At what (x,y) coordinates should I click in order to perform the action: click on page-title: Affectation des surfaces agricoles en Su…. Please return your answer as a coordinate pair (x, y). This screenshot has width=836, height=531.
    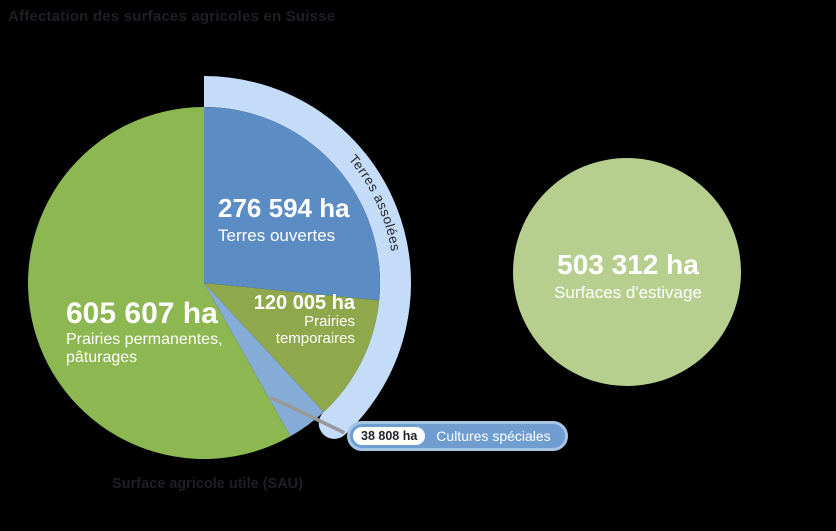
    Looking at the image, I should click on (172, 16).